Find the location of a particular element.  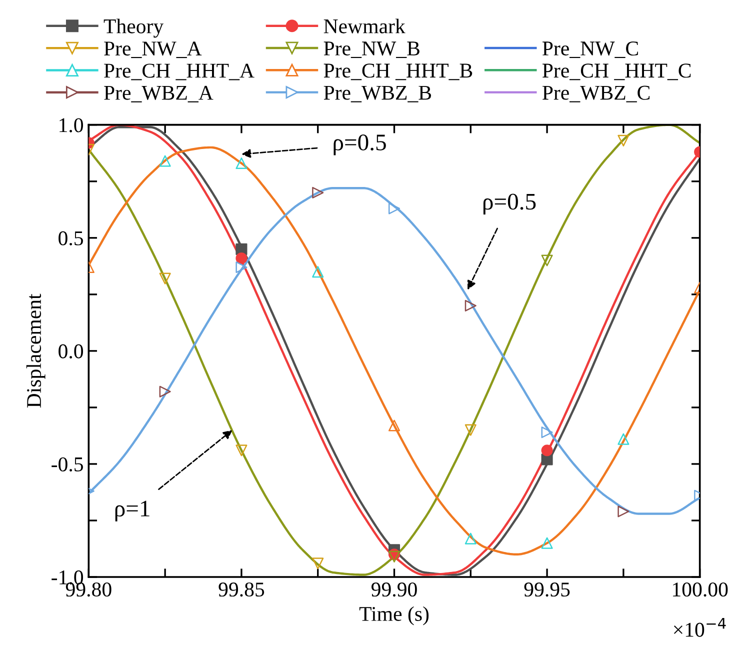

x-tick-label: 100.00 is located at coordinates (700, 589).